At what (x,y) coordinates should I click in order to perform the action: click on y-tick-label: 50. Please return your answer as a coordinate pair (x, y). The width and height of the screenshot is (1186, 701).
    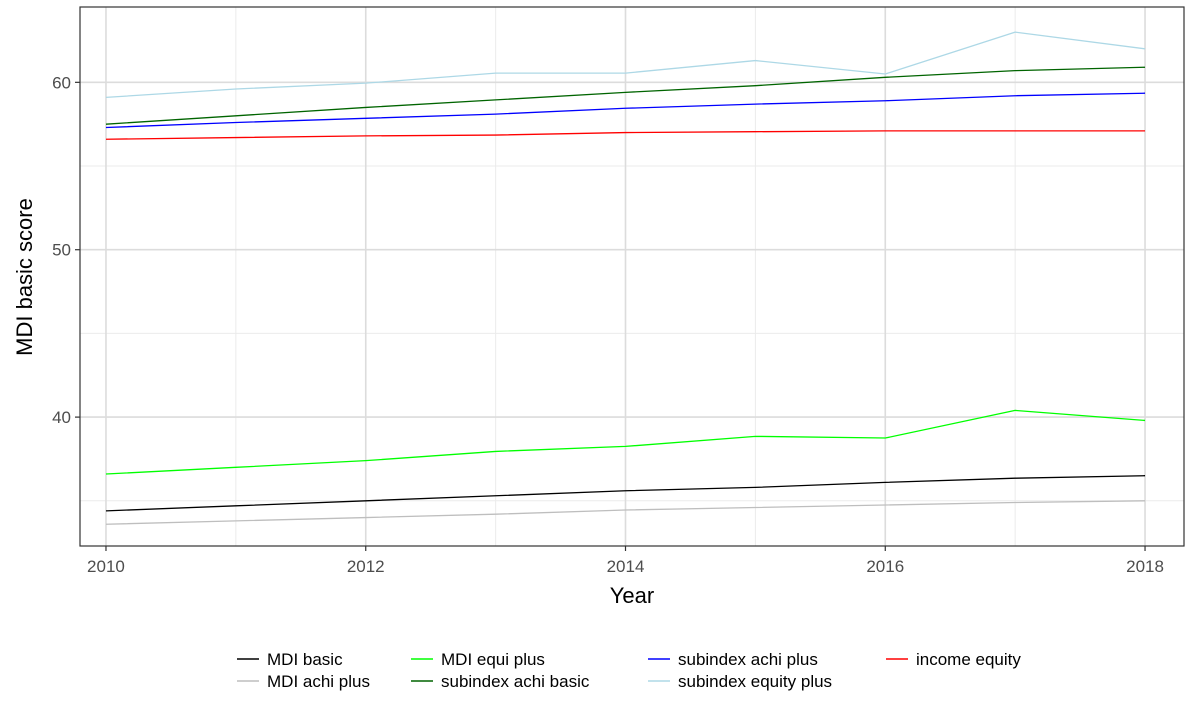
    Looking at the image, I should click on (61, 250).